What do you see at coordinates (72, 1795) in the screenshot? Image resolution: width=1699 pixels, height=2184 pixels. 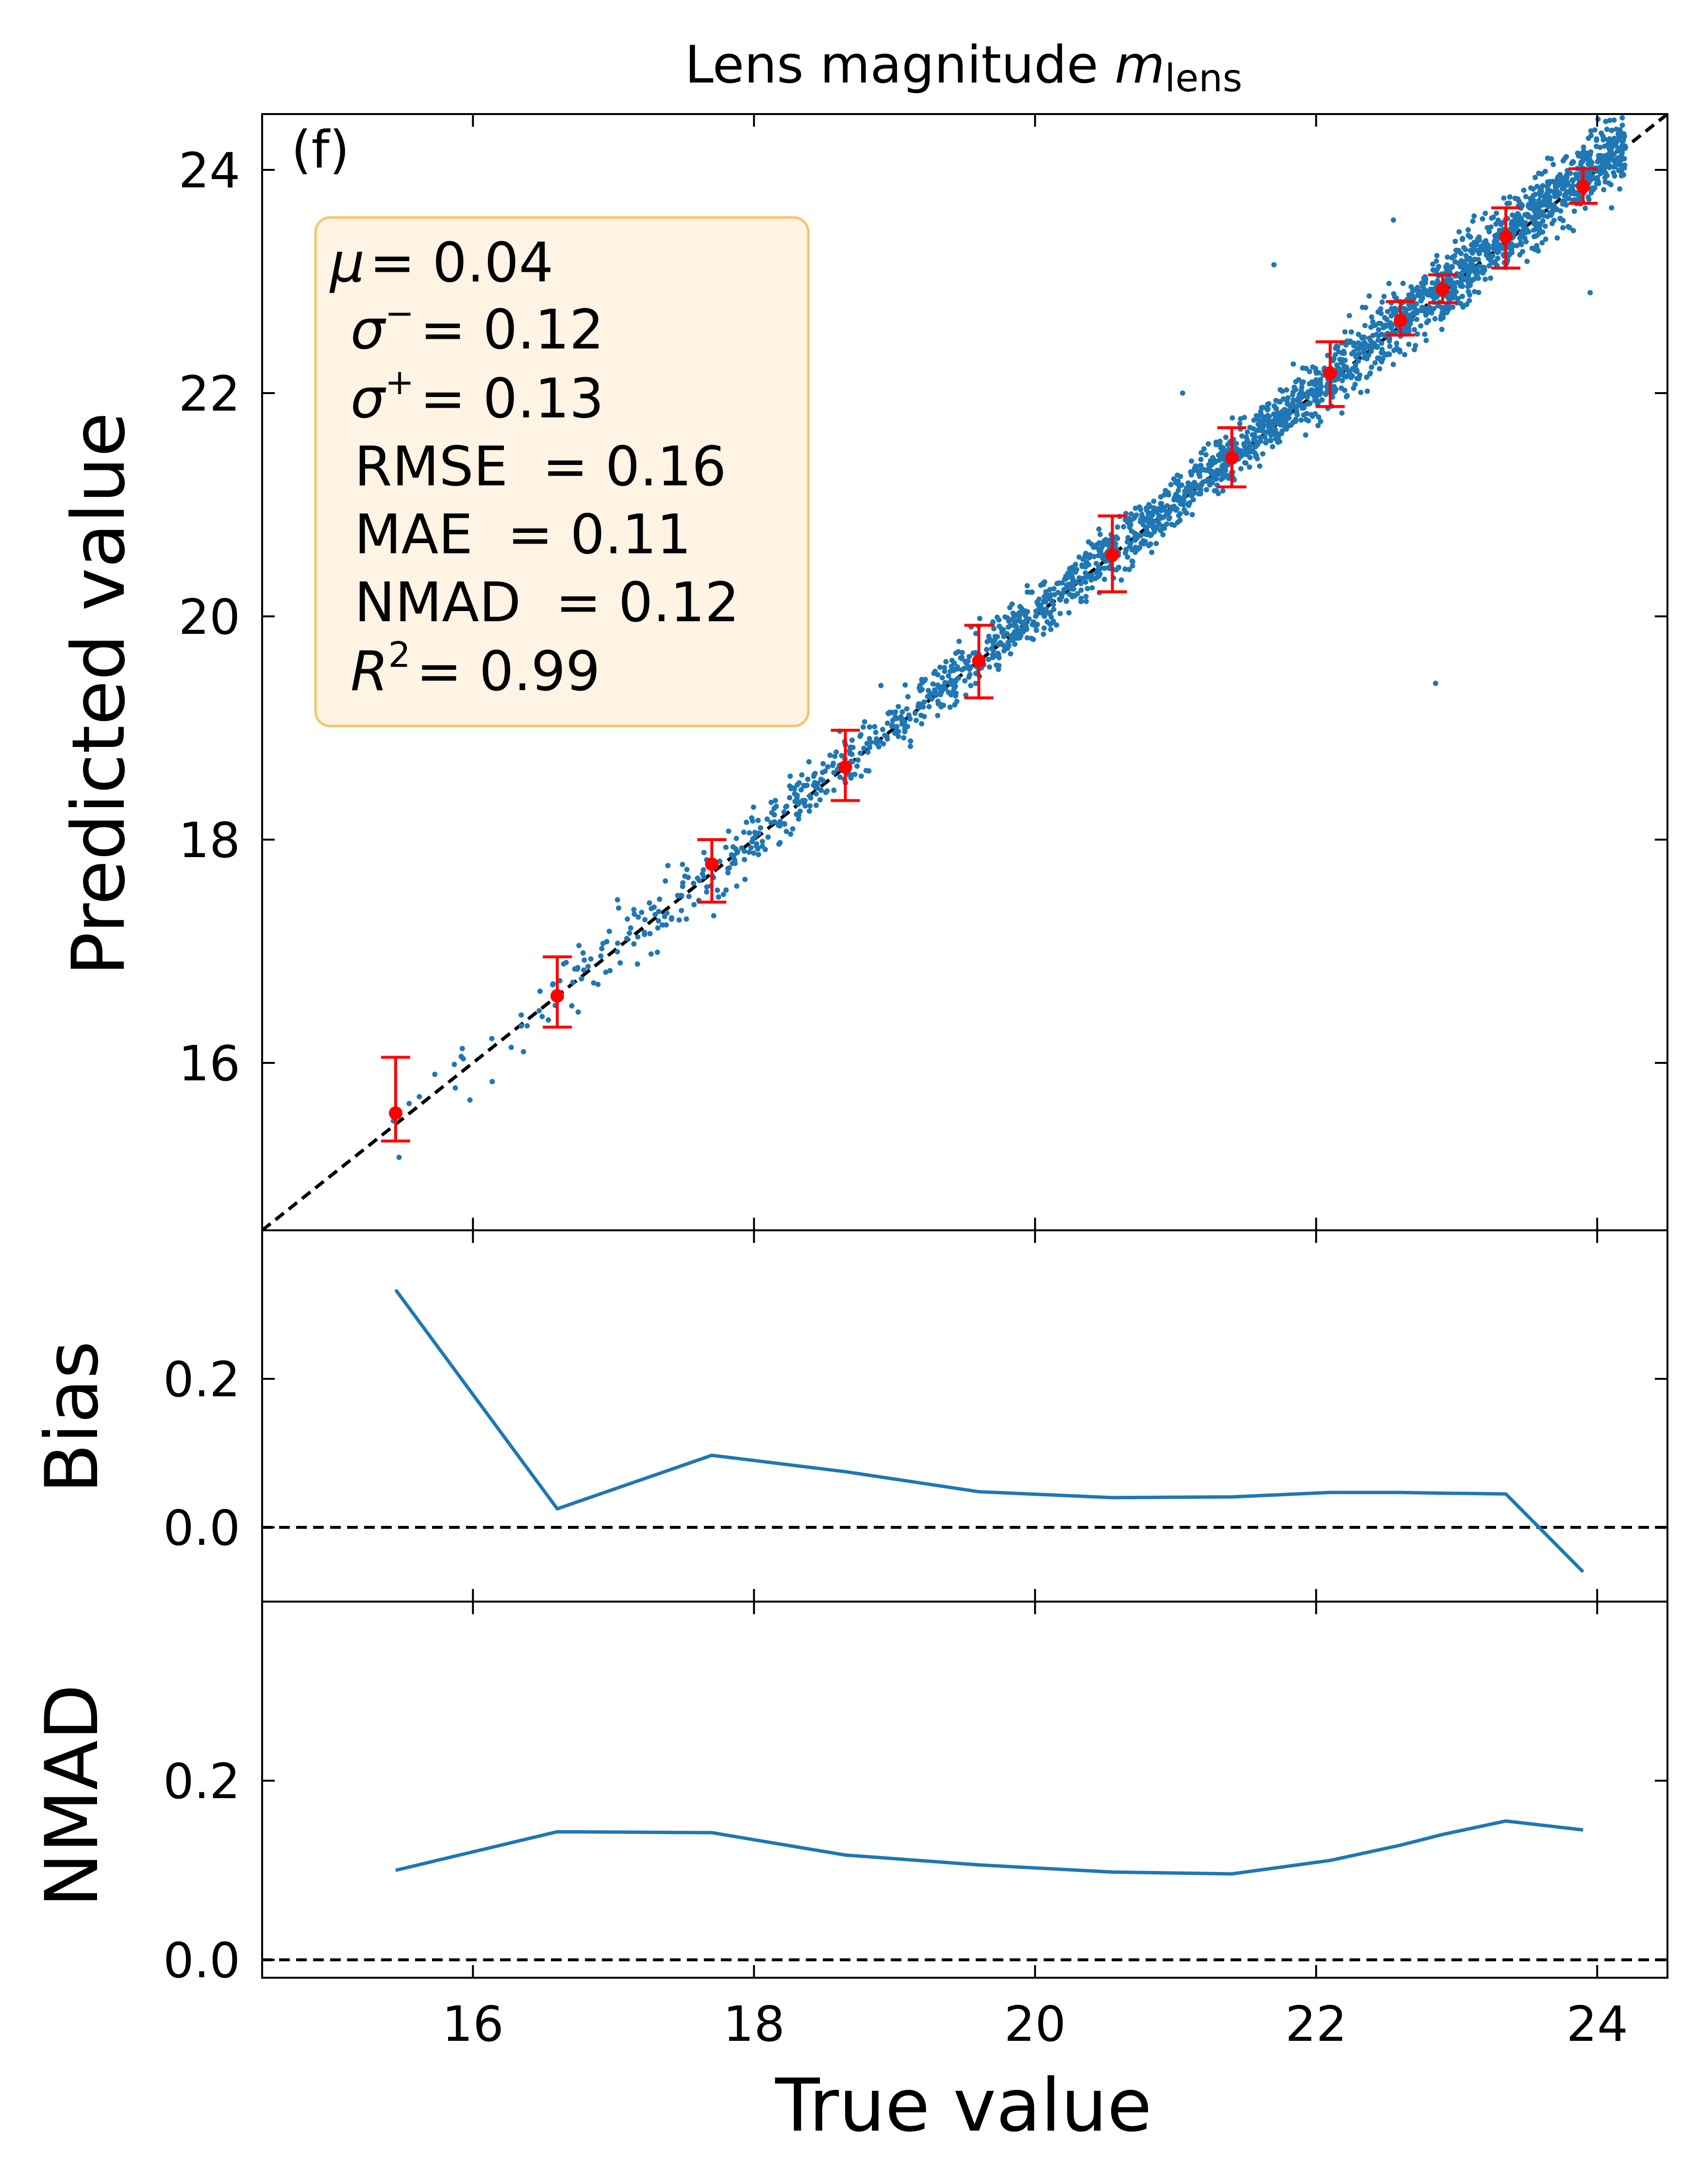 I see `nmad-ylabel: NMAD` at bounding box center [72, 1795].